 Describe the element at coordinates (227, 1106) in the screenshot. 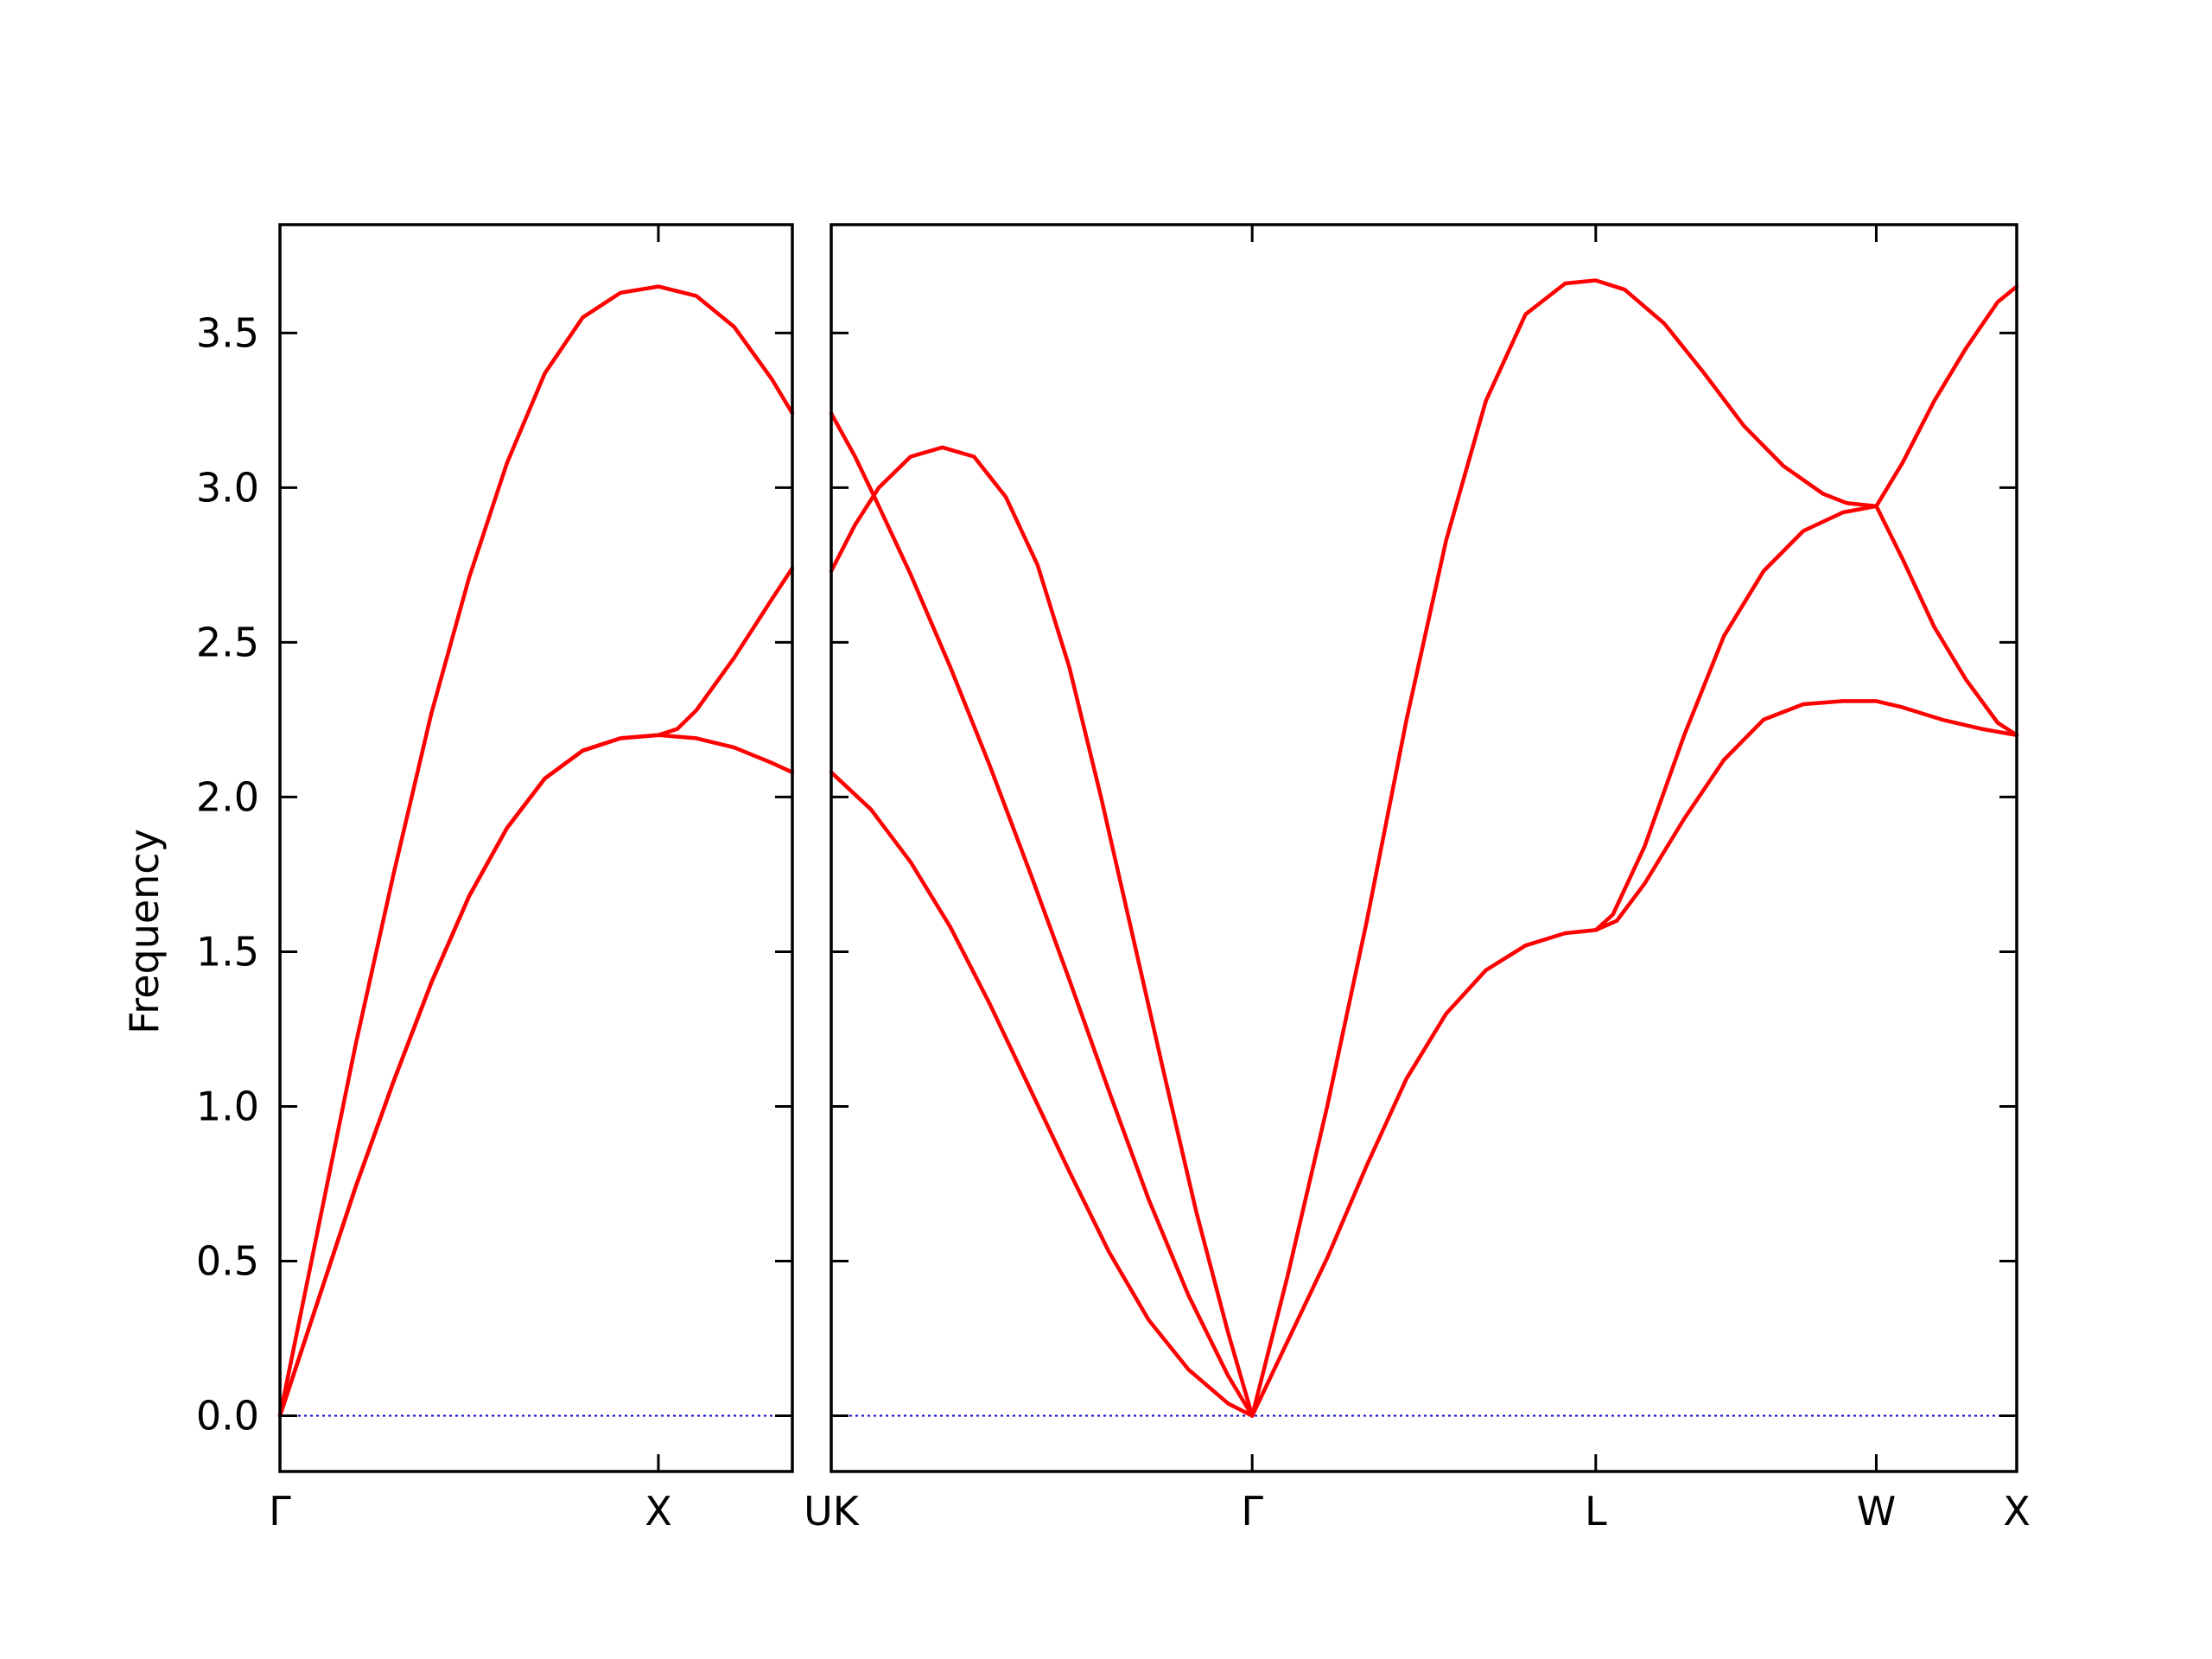

I see `y-tick-label: 1.0` at that location.